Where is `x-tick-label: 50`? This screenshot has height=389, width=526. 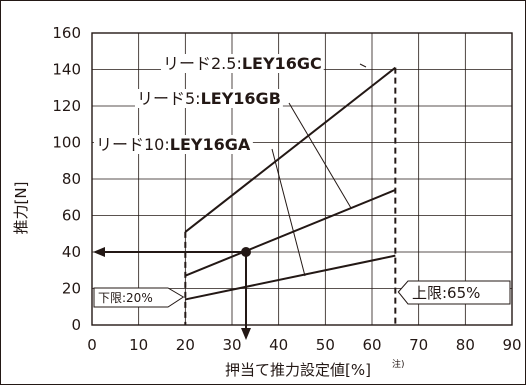
x-tick-label: 50 is located at coordinates (325, 345).